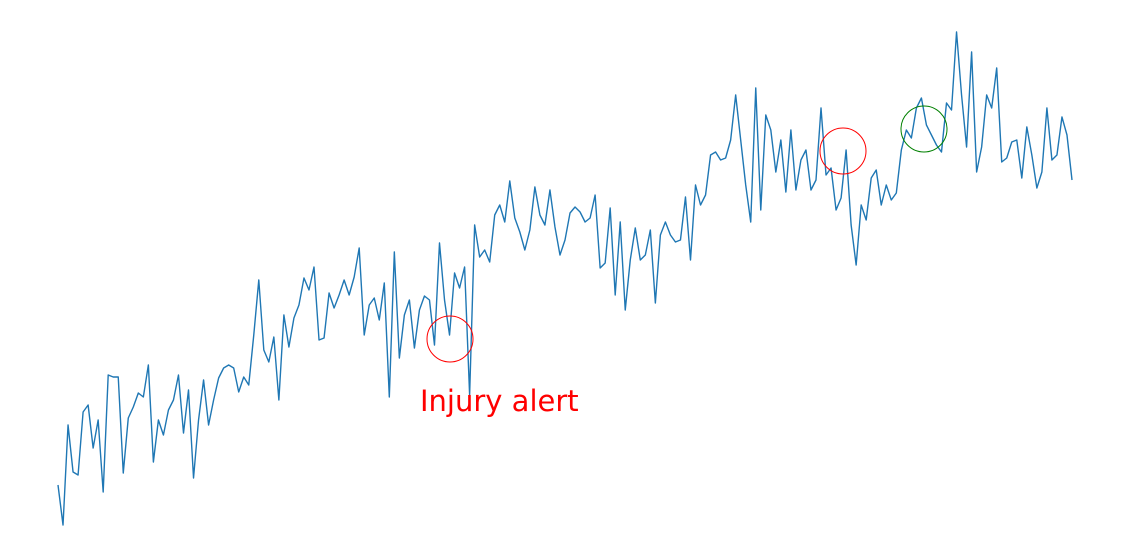  What do you see at coordinates (499, 401) in the screenshot?
I see `annotation: Injury alert` at bounding box center [499, 401].